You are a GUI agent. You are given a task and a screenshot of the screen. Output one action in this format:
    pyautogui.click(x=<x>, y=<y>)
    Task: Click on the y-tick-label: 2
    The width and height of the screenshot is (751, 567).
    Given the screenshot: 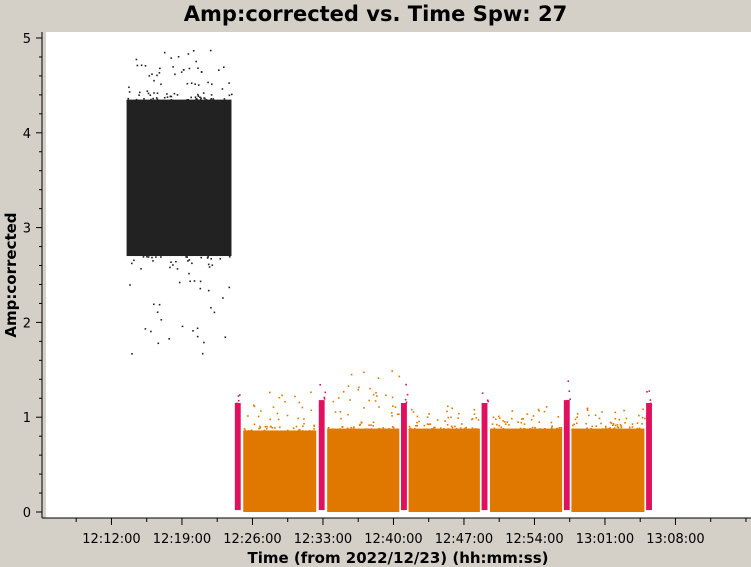 What is the action you would take?
    pyautogui.click(x=27, y=323)
    